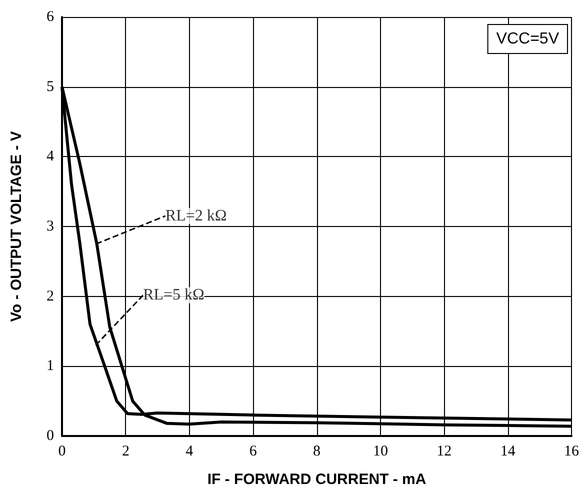 The image size is (582, 504). I want to click on x-axis-title: IF - FORWARD CURRENT - mA, so click(316, 479).